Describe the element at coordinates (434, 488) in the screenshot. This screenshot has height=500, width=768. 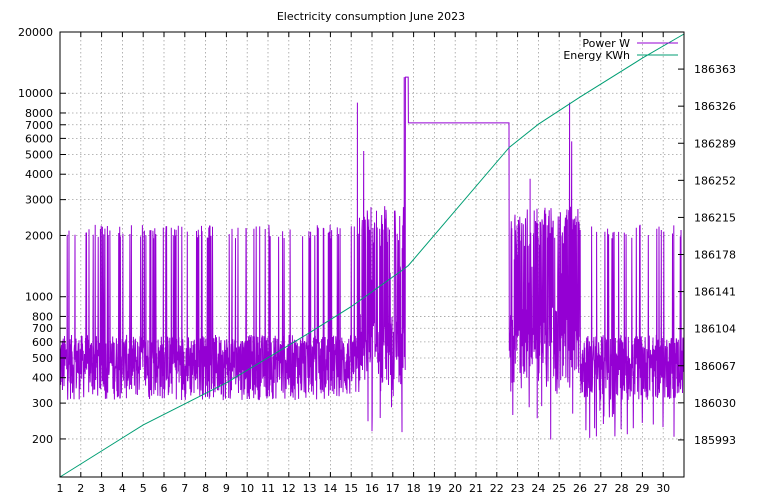
I see `x-tick-label: 19` at that location.